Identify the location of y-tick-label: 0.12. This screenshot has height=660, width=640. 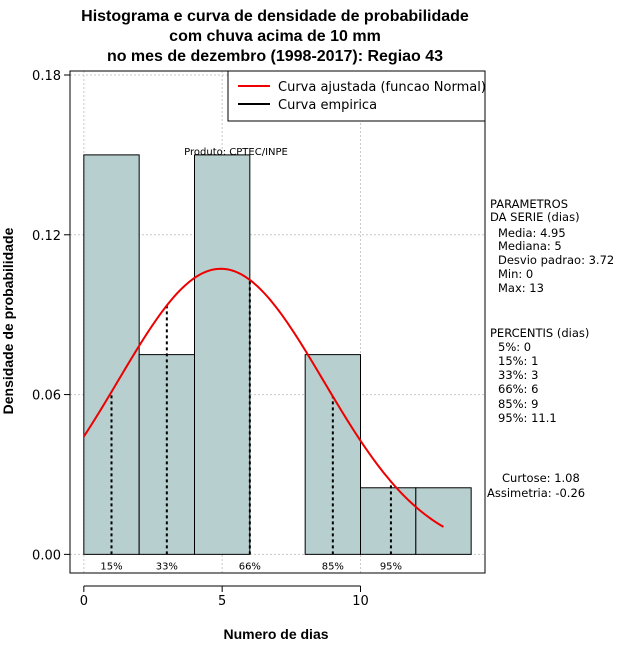
(46, 236).